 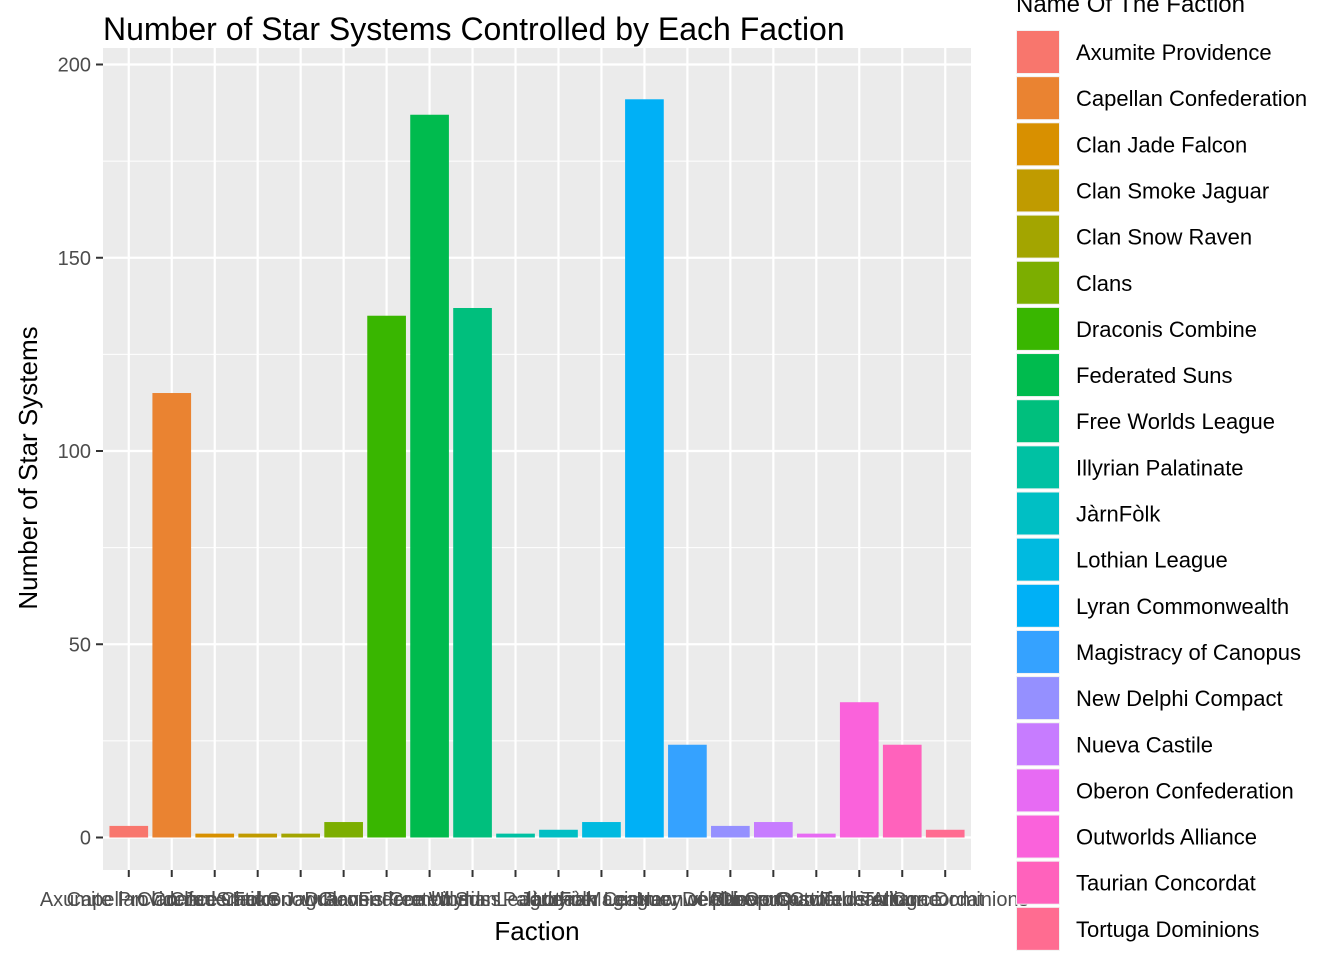 I want to click on legend-label: Clan Smoke Jaguar, so click(x=1172, y=190).